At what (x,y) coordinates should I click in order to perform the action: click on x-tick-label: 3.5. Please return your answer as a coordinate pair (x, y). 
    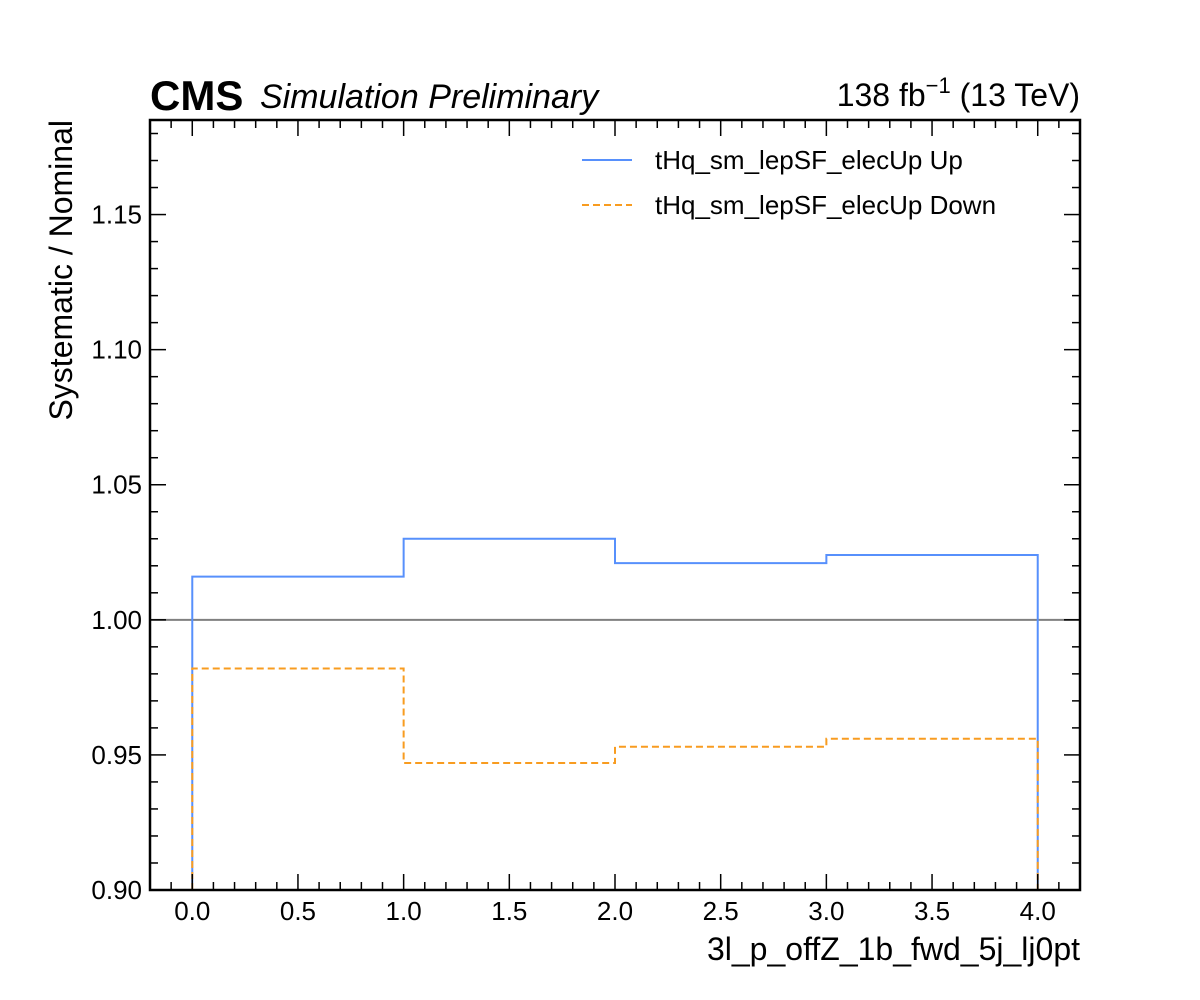
    Looking at the image, I should click on (932, 911).